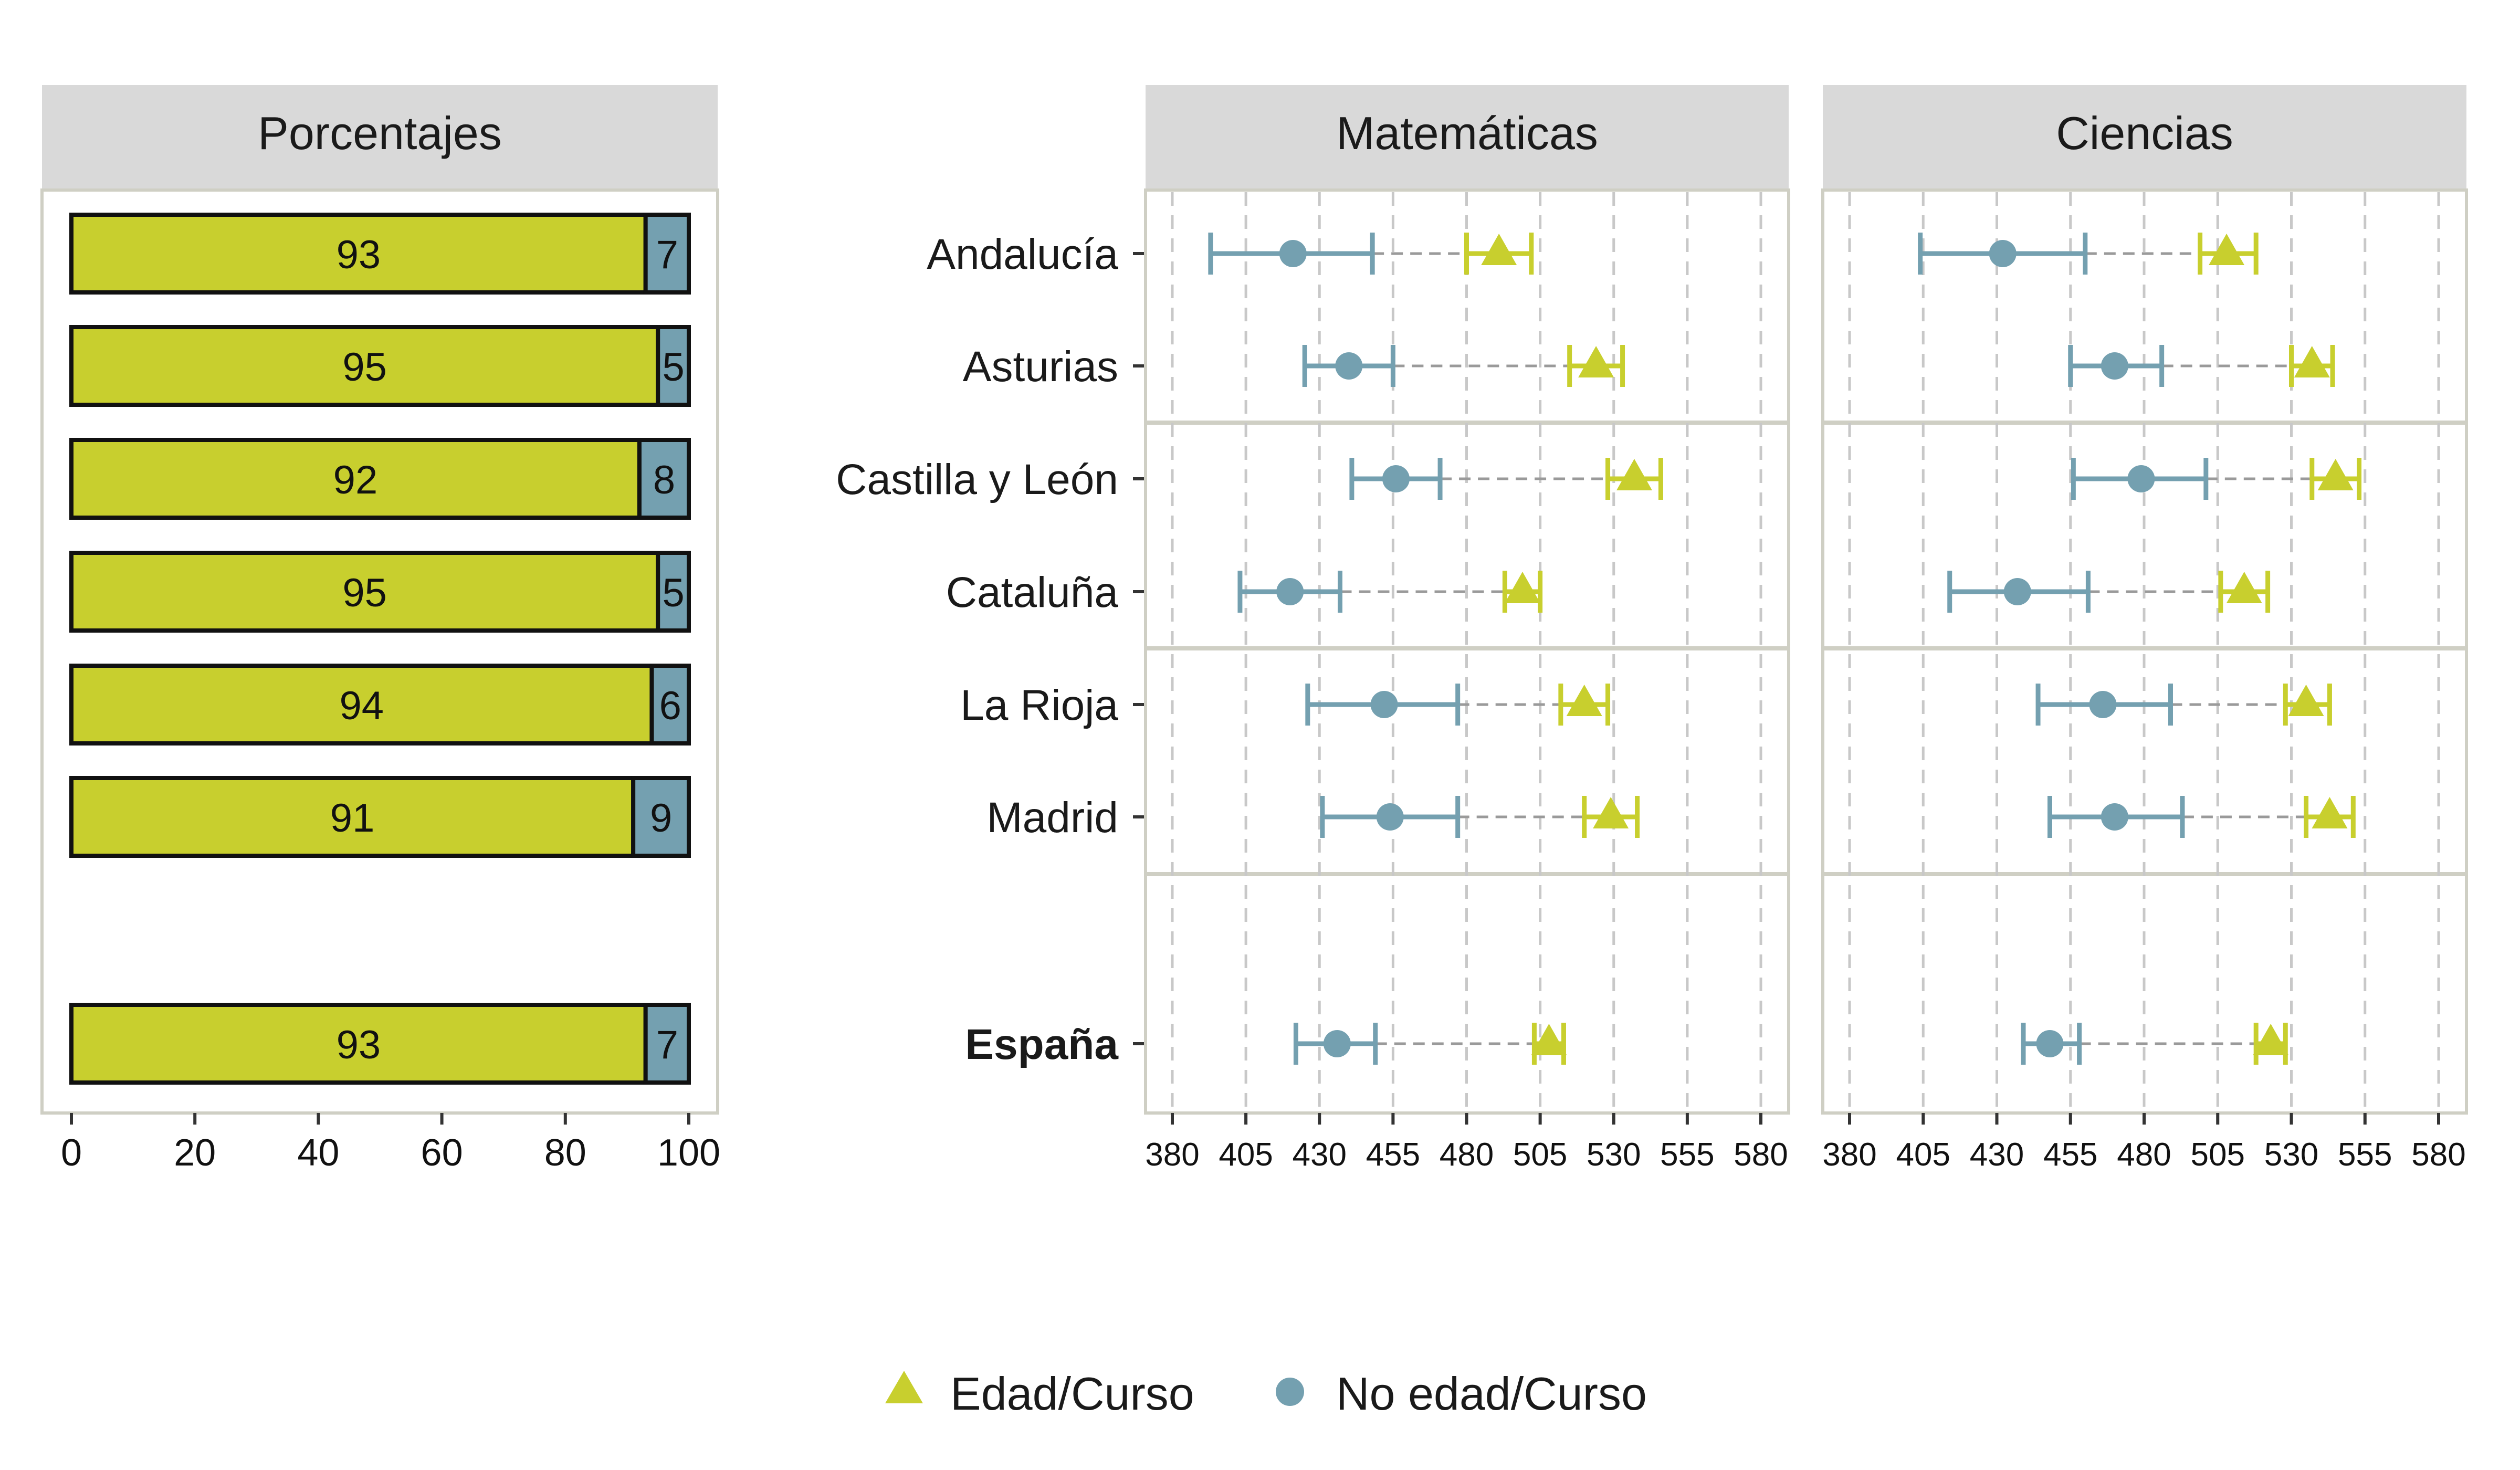 The width and height of the screenshot is (2520, 1470). I want to click on x-tick-label: 80, so click(565, 1153).